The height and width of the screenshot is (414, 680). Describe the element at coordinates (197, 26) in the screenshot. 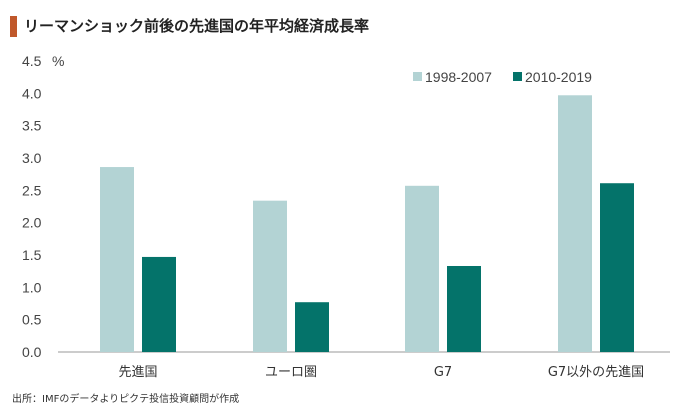

I see `chart-title: リーマンショック前後の先進国の年平均経済成長率` at that location.